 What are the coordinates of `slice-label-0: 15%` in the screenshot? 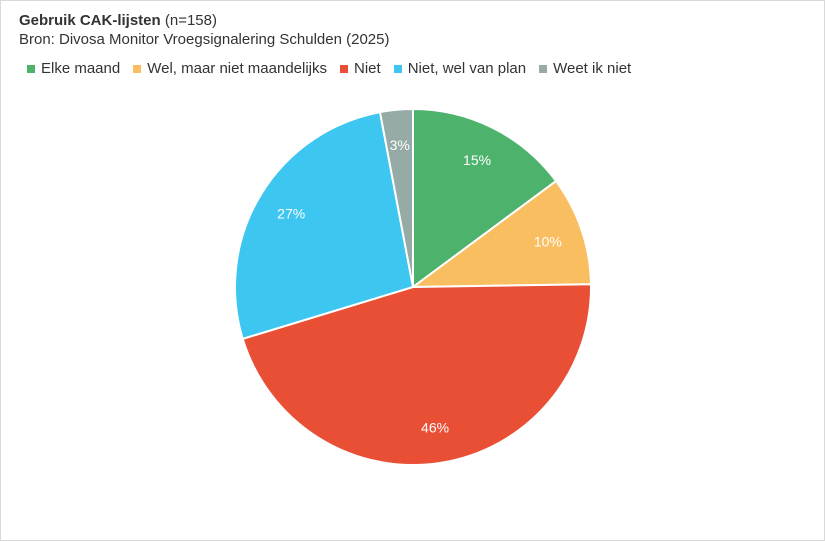 It's located at (477, 160).